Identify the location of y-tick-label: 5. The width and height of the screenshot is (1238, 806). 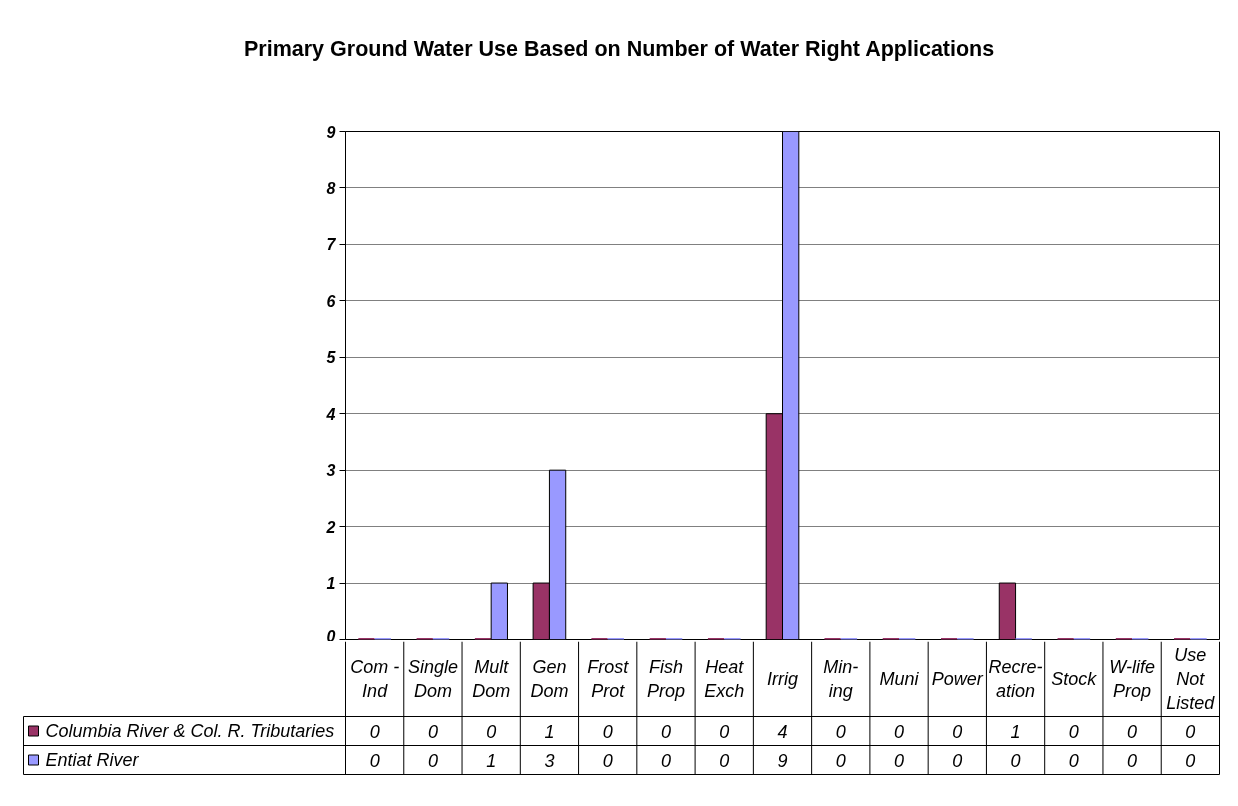
(331, 358).